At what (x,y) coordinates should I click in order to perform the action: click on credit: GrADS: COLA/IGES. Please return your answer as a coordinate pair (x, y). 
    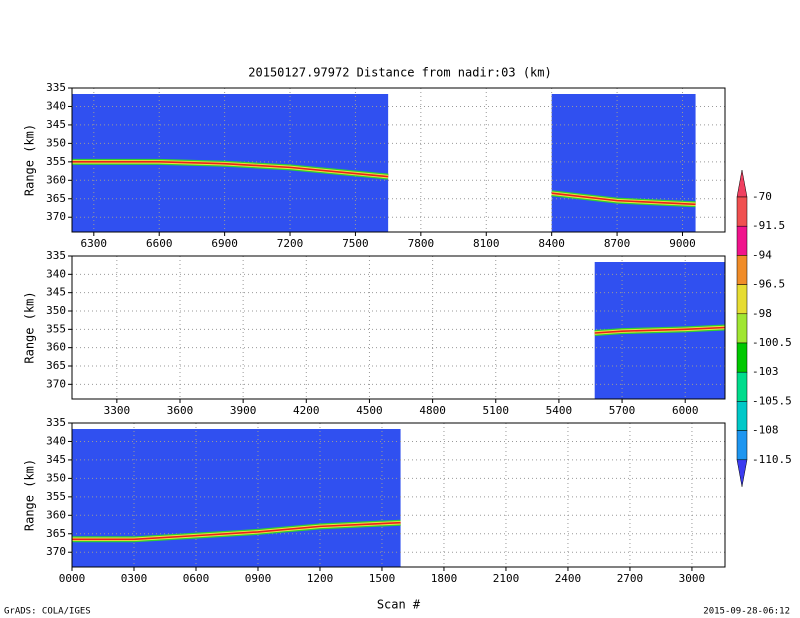
    Looking at the image, I should click on (47, 612).